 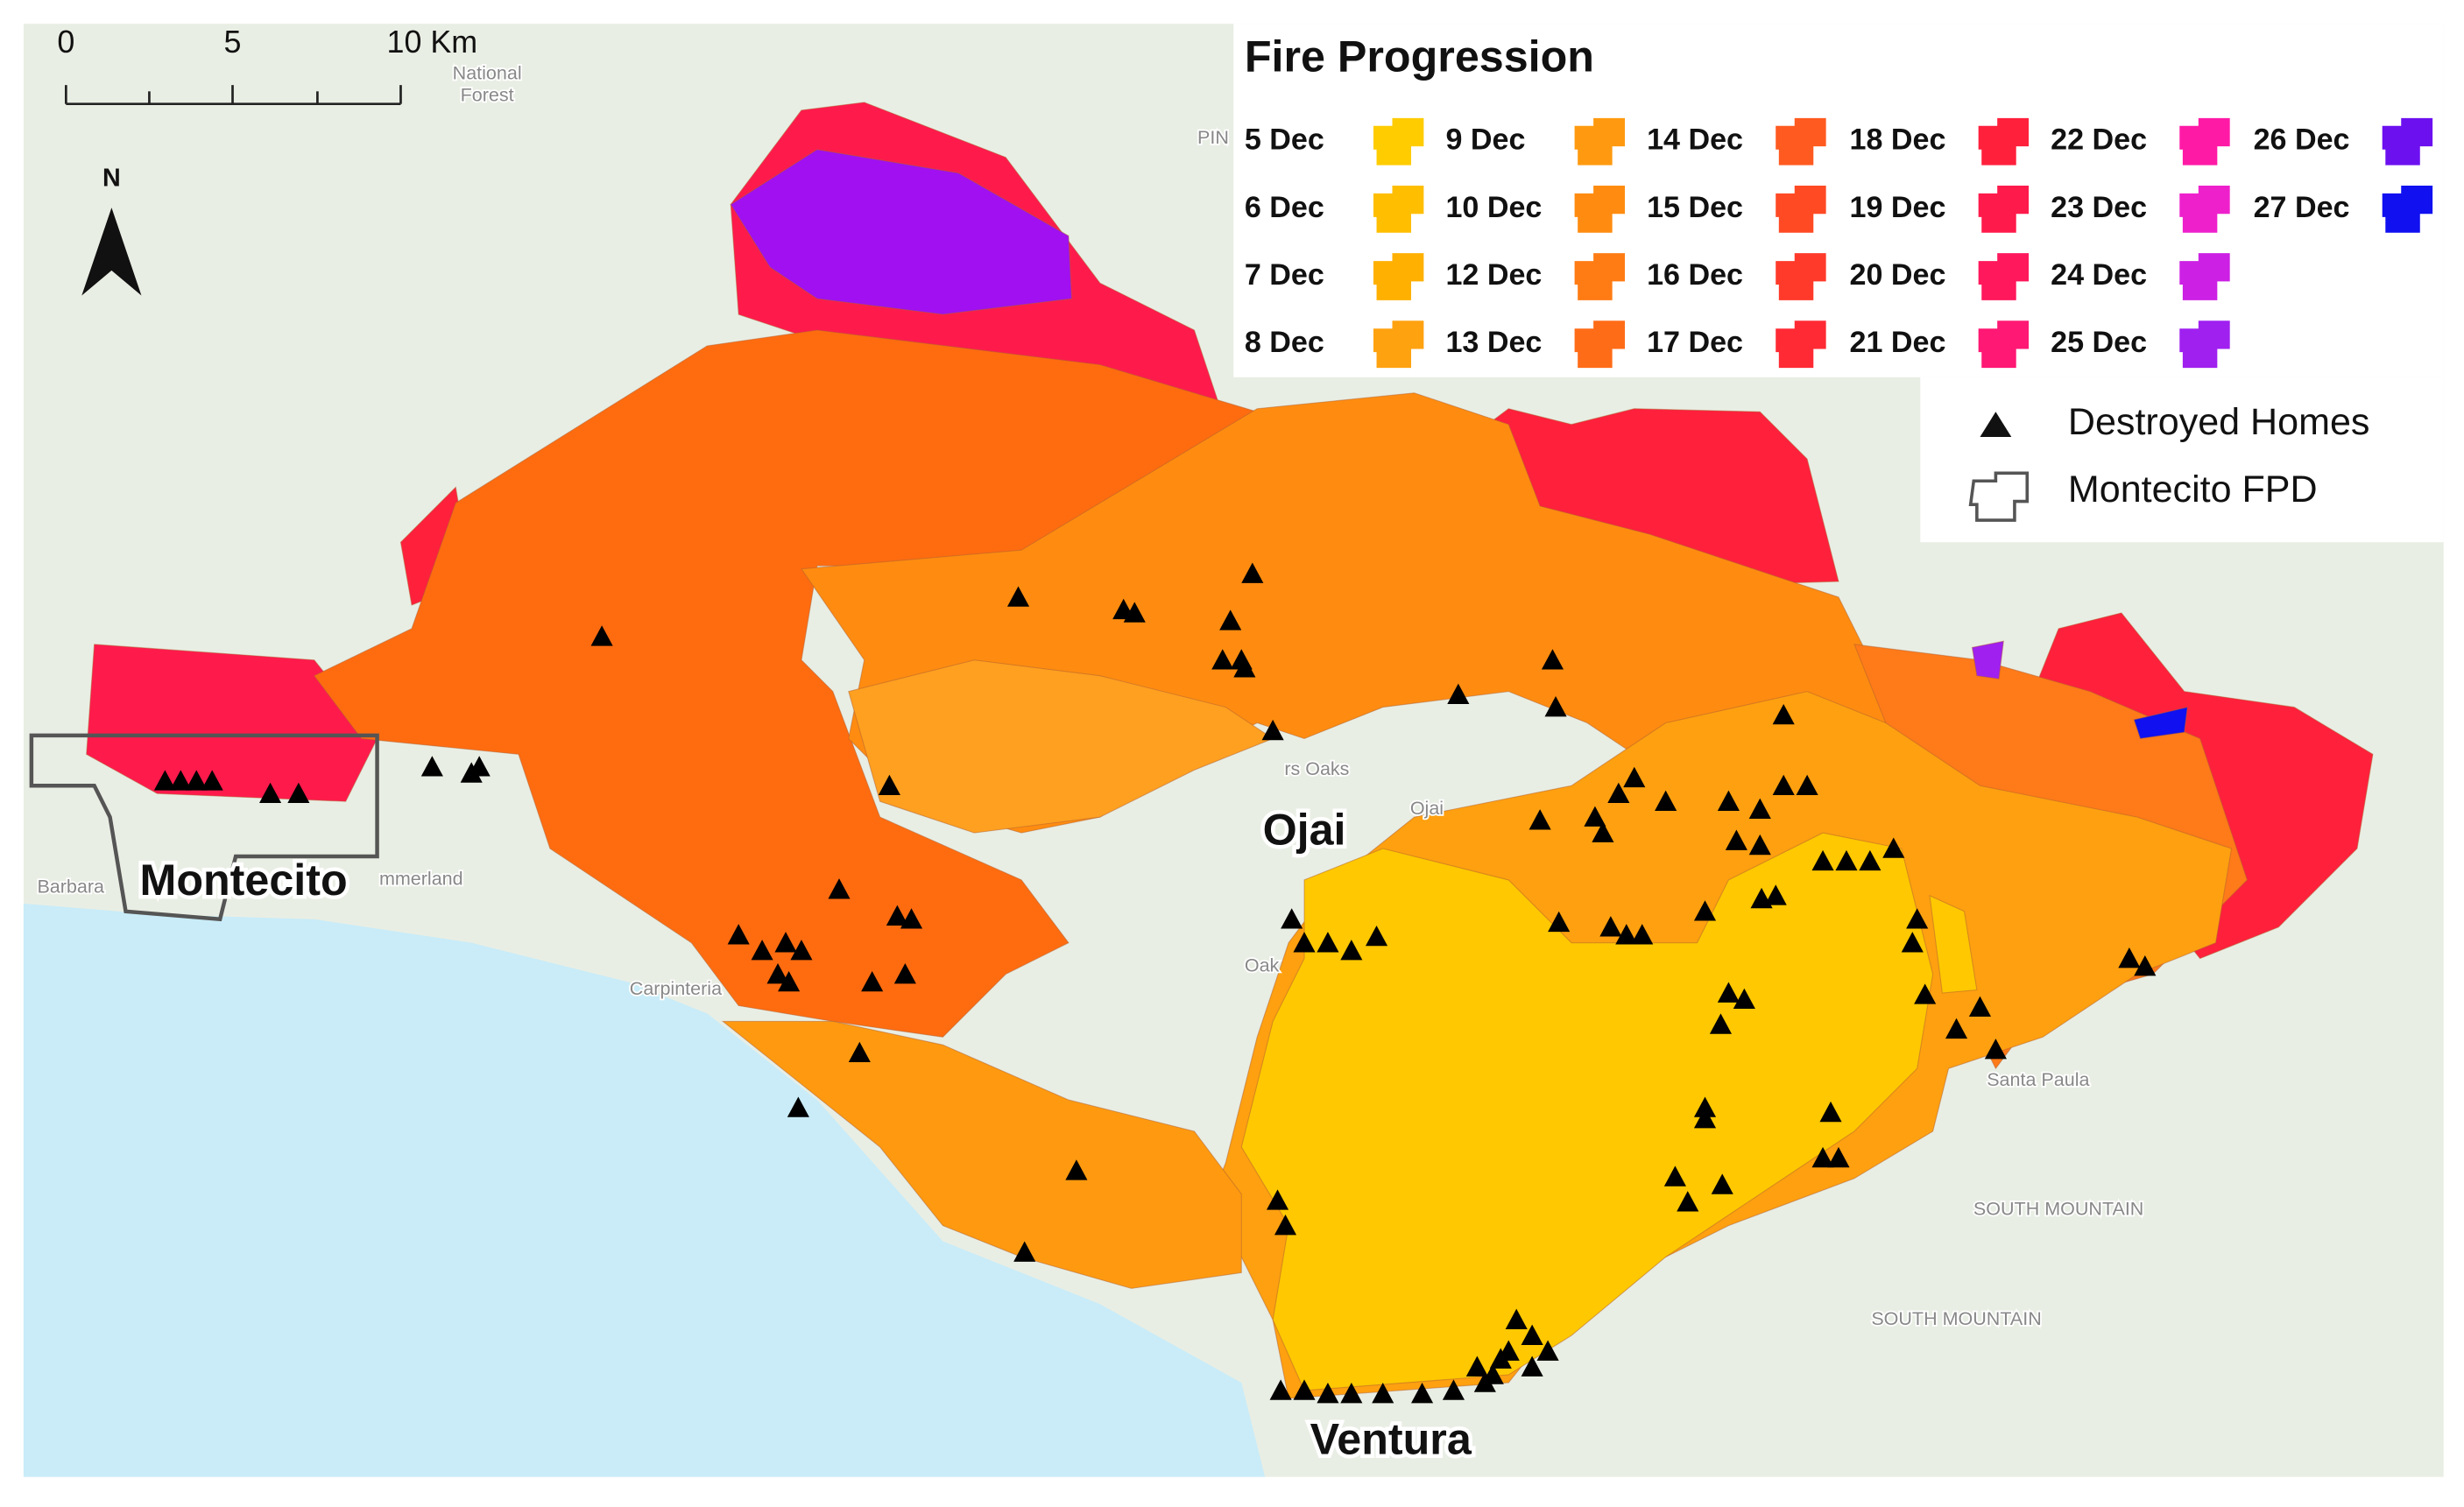 I want to click on scale-bar, so click(x=234, y=95).